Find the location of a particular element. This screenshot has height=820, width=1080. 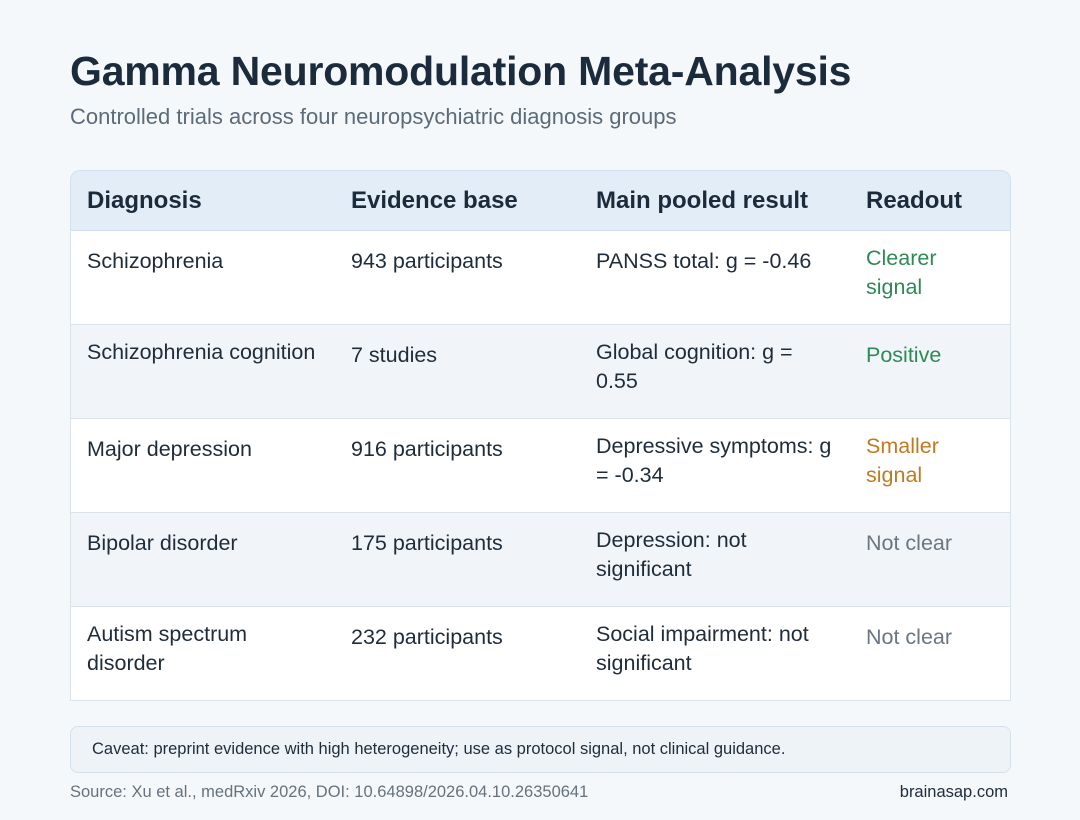

cell-result: Social impairment: not significant is located at coordinates (715, 654).